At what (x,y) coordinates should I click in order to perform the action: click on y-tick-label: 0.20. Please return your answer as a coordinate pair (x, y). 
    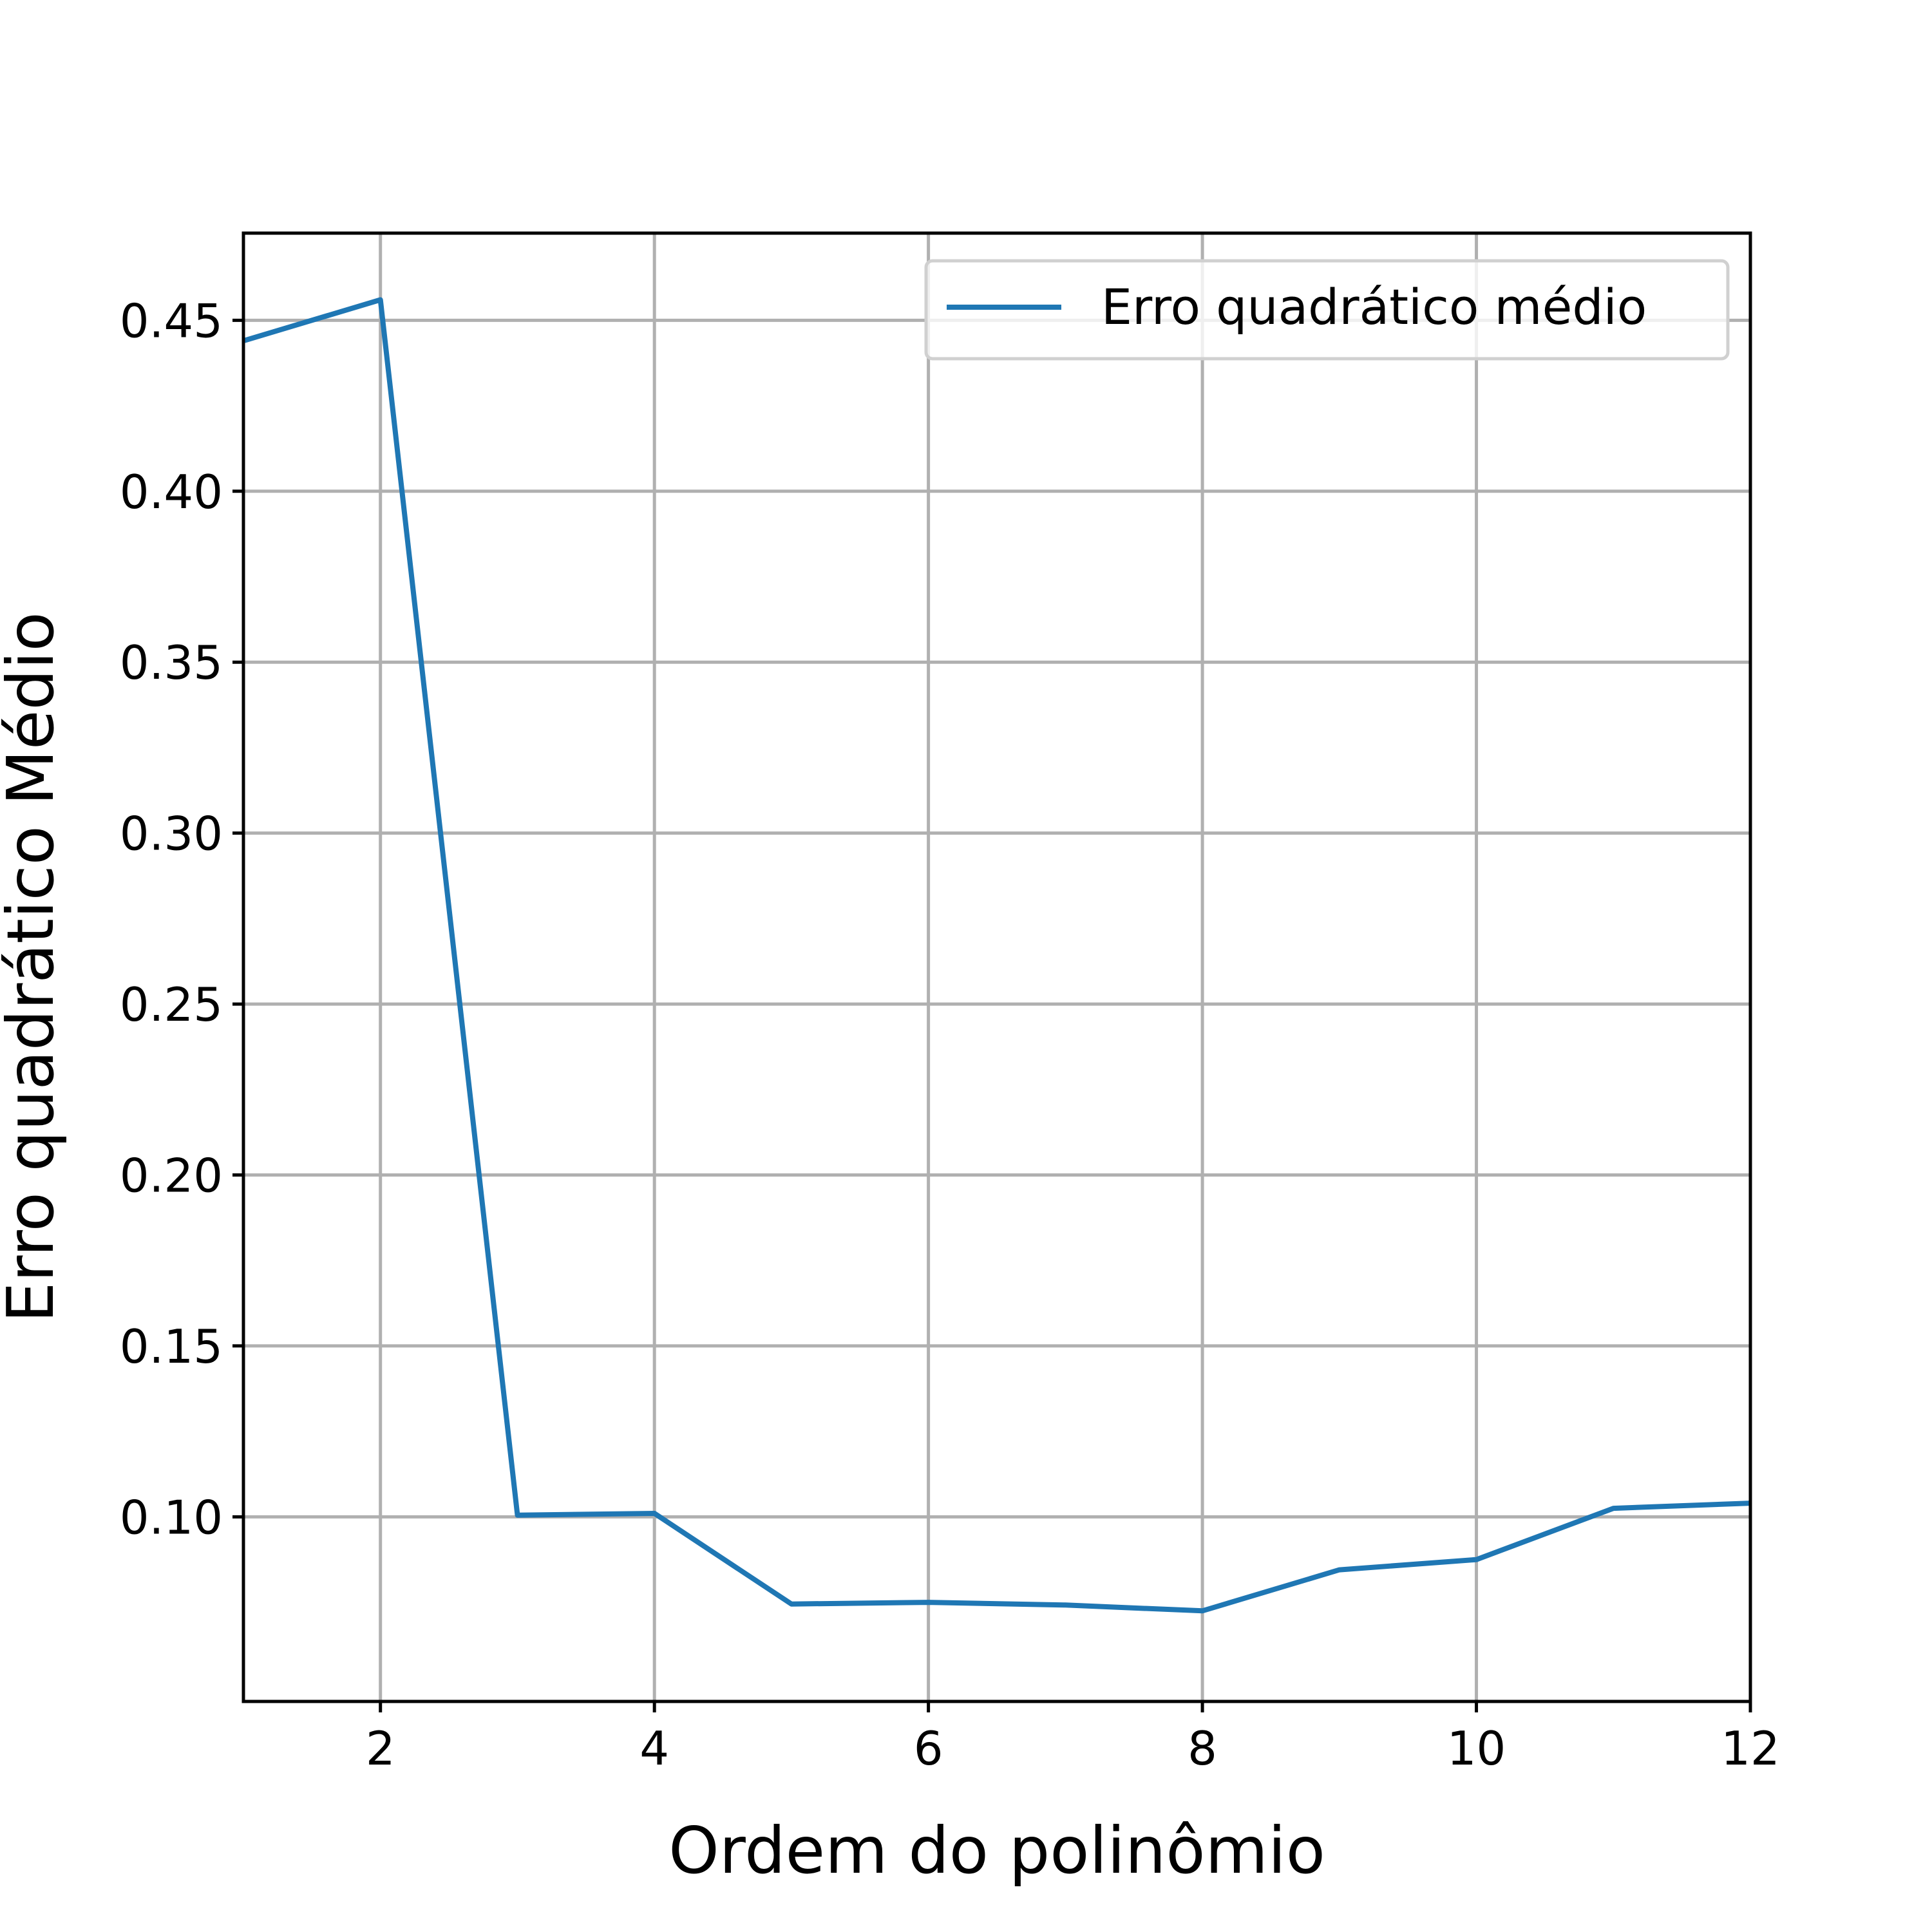
    Looking at the image, I should click on (171, 1175).